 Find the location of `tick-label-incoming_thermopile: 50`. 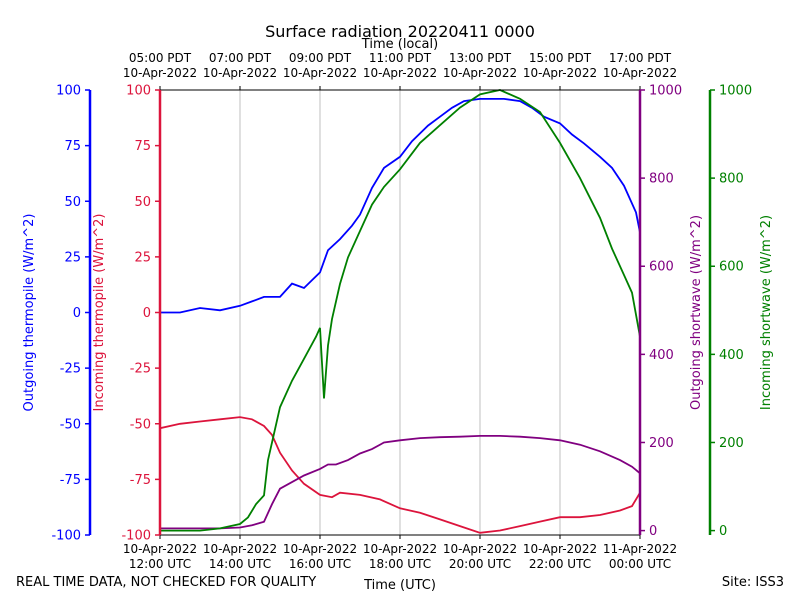

tick-label-incoming_thermopile: 50 is located at coordinates (142, 202).